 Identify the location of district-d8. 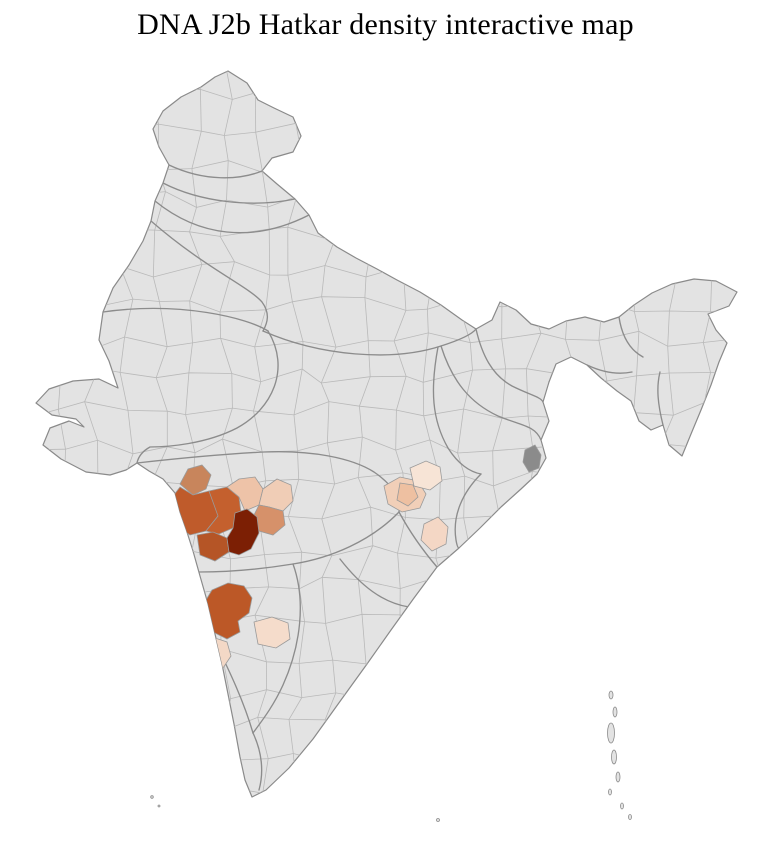
(243, 532).